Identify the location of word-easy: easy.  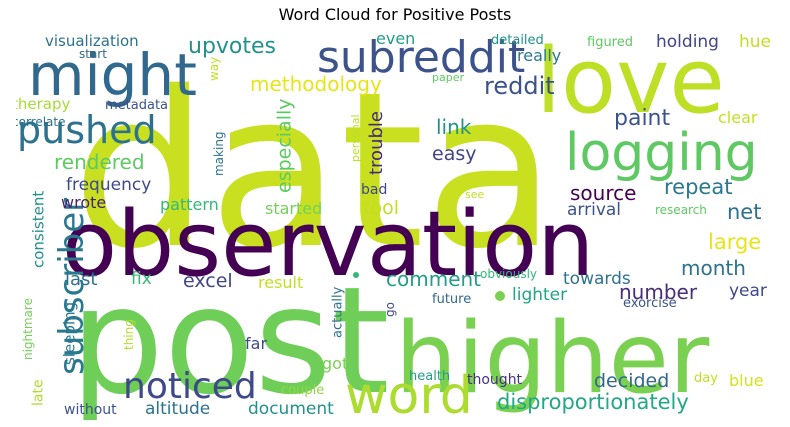
(454, 154).